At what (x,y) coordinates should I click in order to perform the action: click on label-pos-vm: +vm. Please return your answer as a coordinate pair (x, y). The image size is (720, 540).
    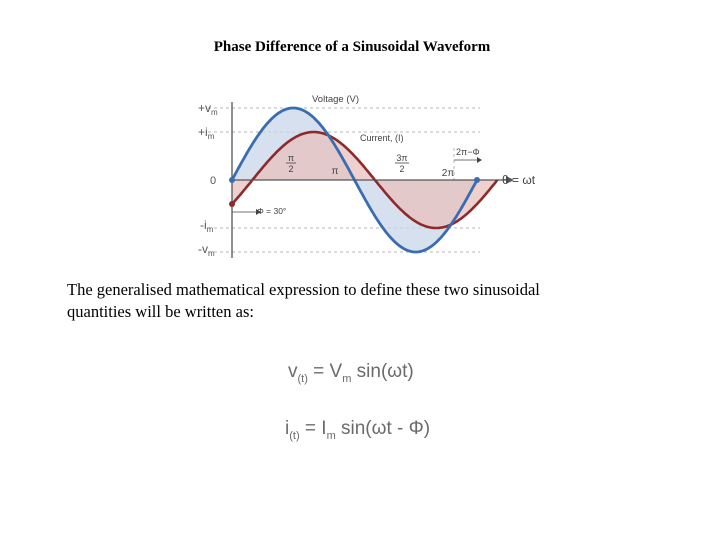
    Looking at the image, I should click on (208, 109).